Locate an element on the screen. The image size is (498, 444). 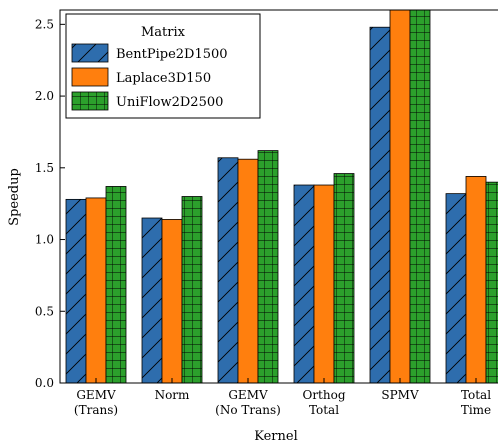
legend-label-1: Laplace3D150 is located at coordinates (163, 78).